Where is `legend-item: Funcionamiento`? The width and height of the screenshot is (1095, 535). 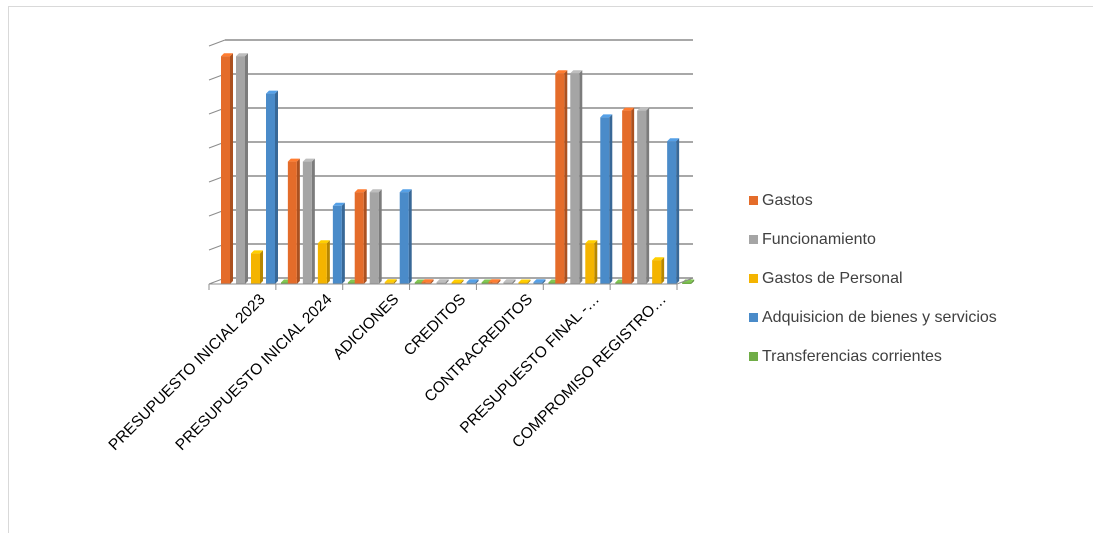 legend-item: Funcionamiento is located at coordinates (873, 239).